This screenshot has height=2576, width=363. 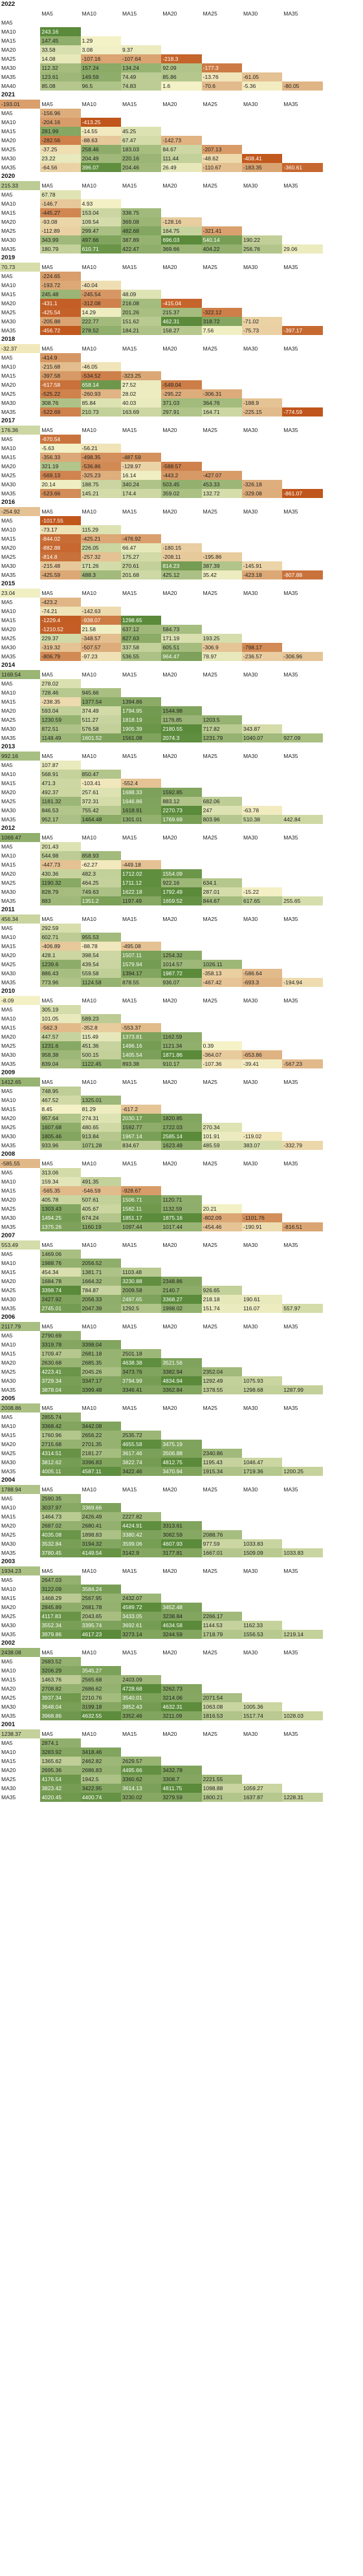 I want to click on data-row: MA10 544.98 858.93, so click(x=181, y=856).